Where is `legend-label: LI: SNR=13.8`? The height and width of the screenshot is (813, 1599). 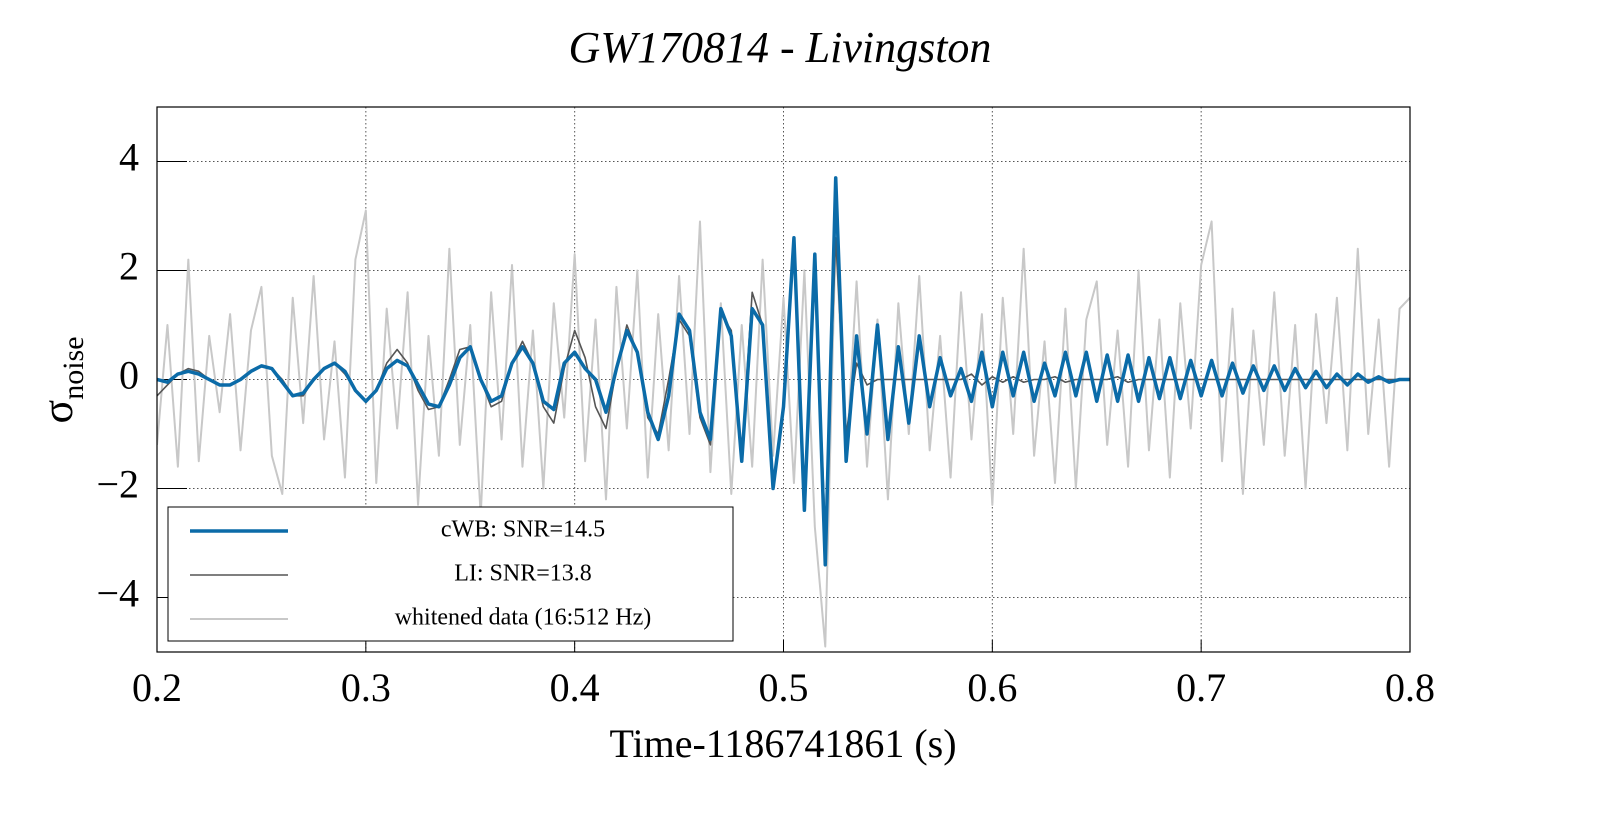 legend-label: LI: SNR=13.8 is located at coordinates (523, 574).